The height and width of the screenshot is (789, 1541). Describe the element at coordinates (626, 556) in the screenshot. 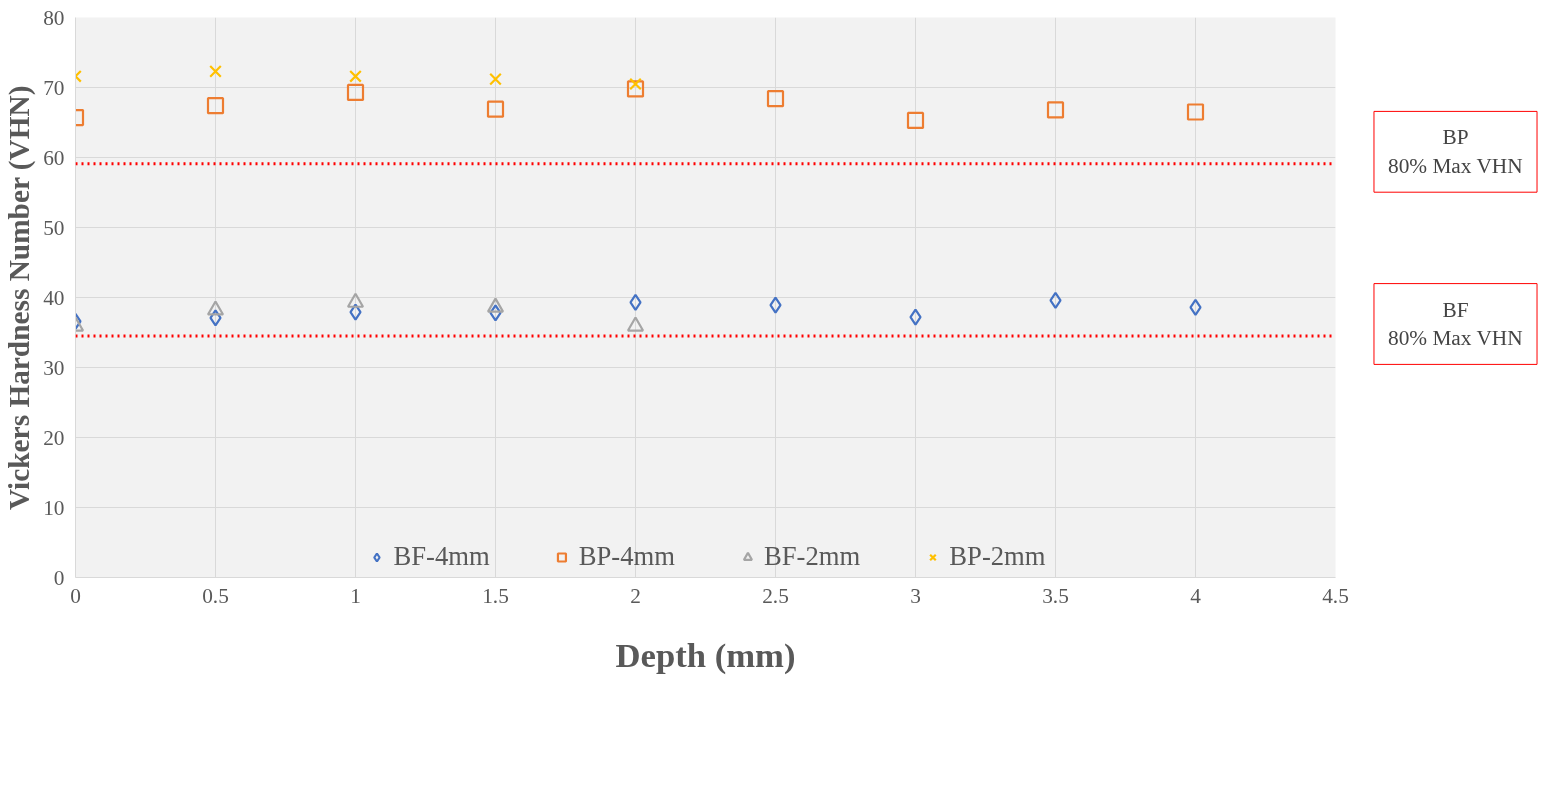

I see `legend-label: BP-4mm` at that location.